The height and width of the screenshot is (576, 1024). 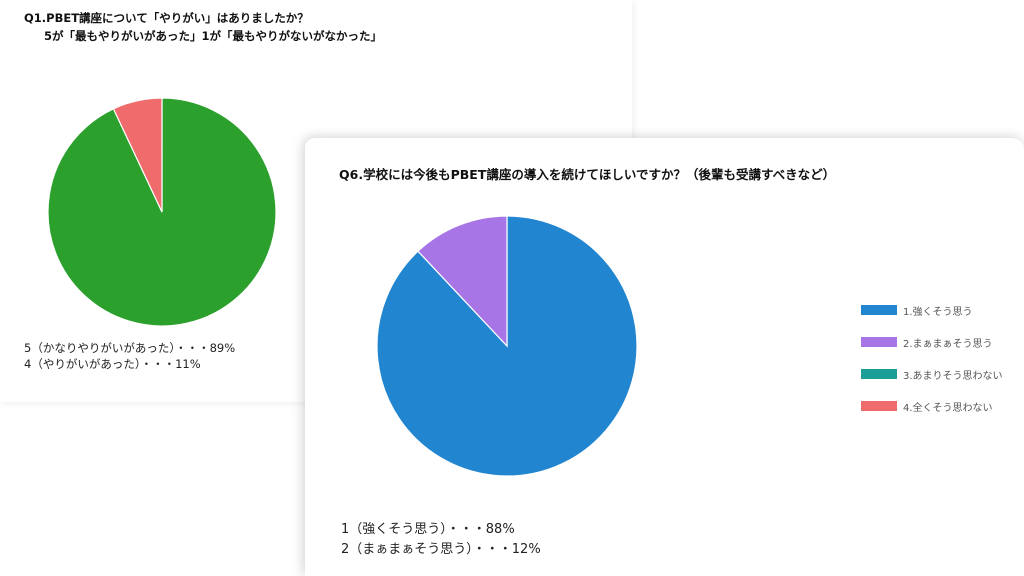 I want to click on legend-label-3: 3.あまりそう思わない, so click(x=953, y=376).